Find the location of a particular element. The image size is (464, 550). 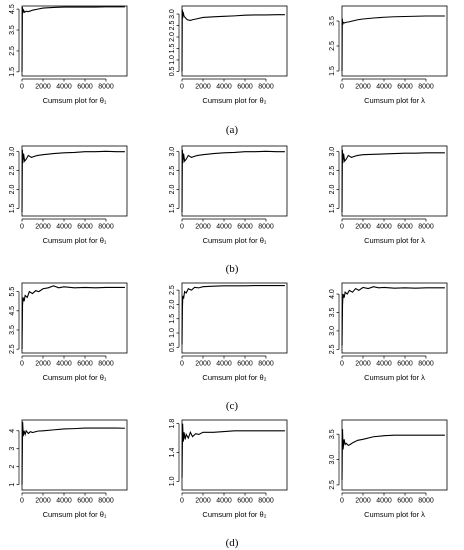

panel-label-b: (b) is located at coordinates (232, 269).